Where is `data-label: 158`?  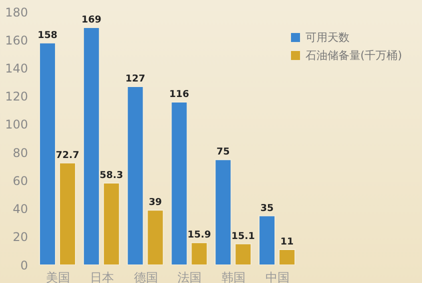
data-label: 158 is located at coordinates (48, 35).